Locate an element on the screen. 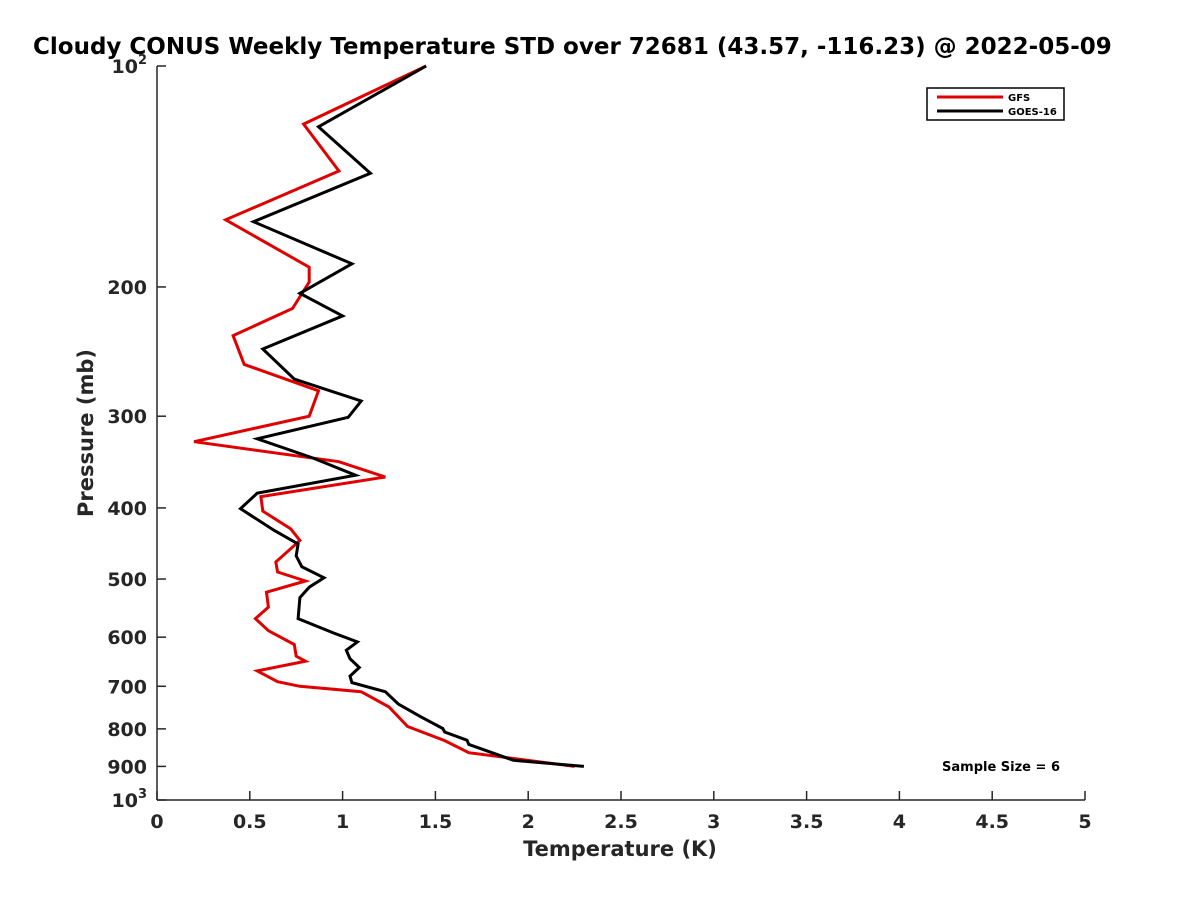 This screenshot has height=900, width=1200. x-tick-label: 3 is located at coordinates (713, 822).